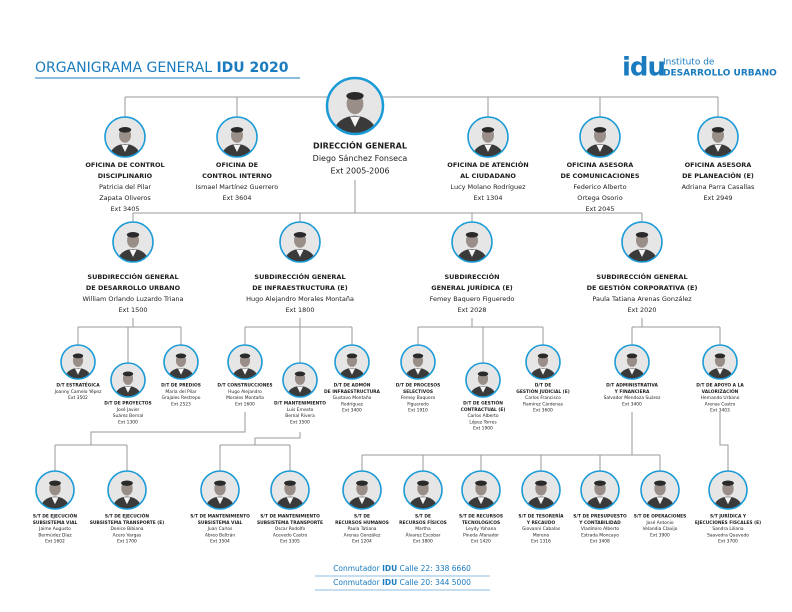 The width and height of the screenshot is (792, 612). Describe the element at coordinates (632, 397) in the screenshot. I see `node-person: Salvador Mendoza Suárez` at that location.